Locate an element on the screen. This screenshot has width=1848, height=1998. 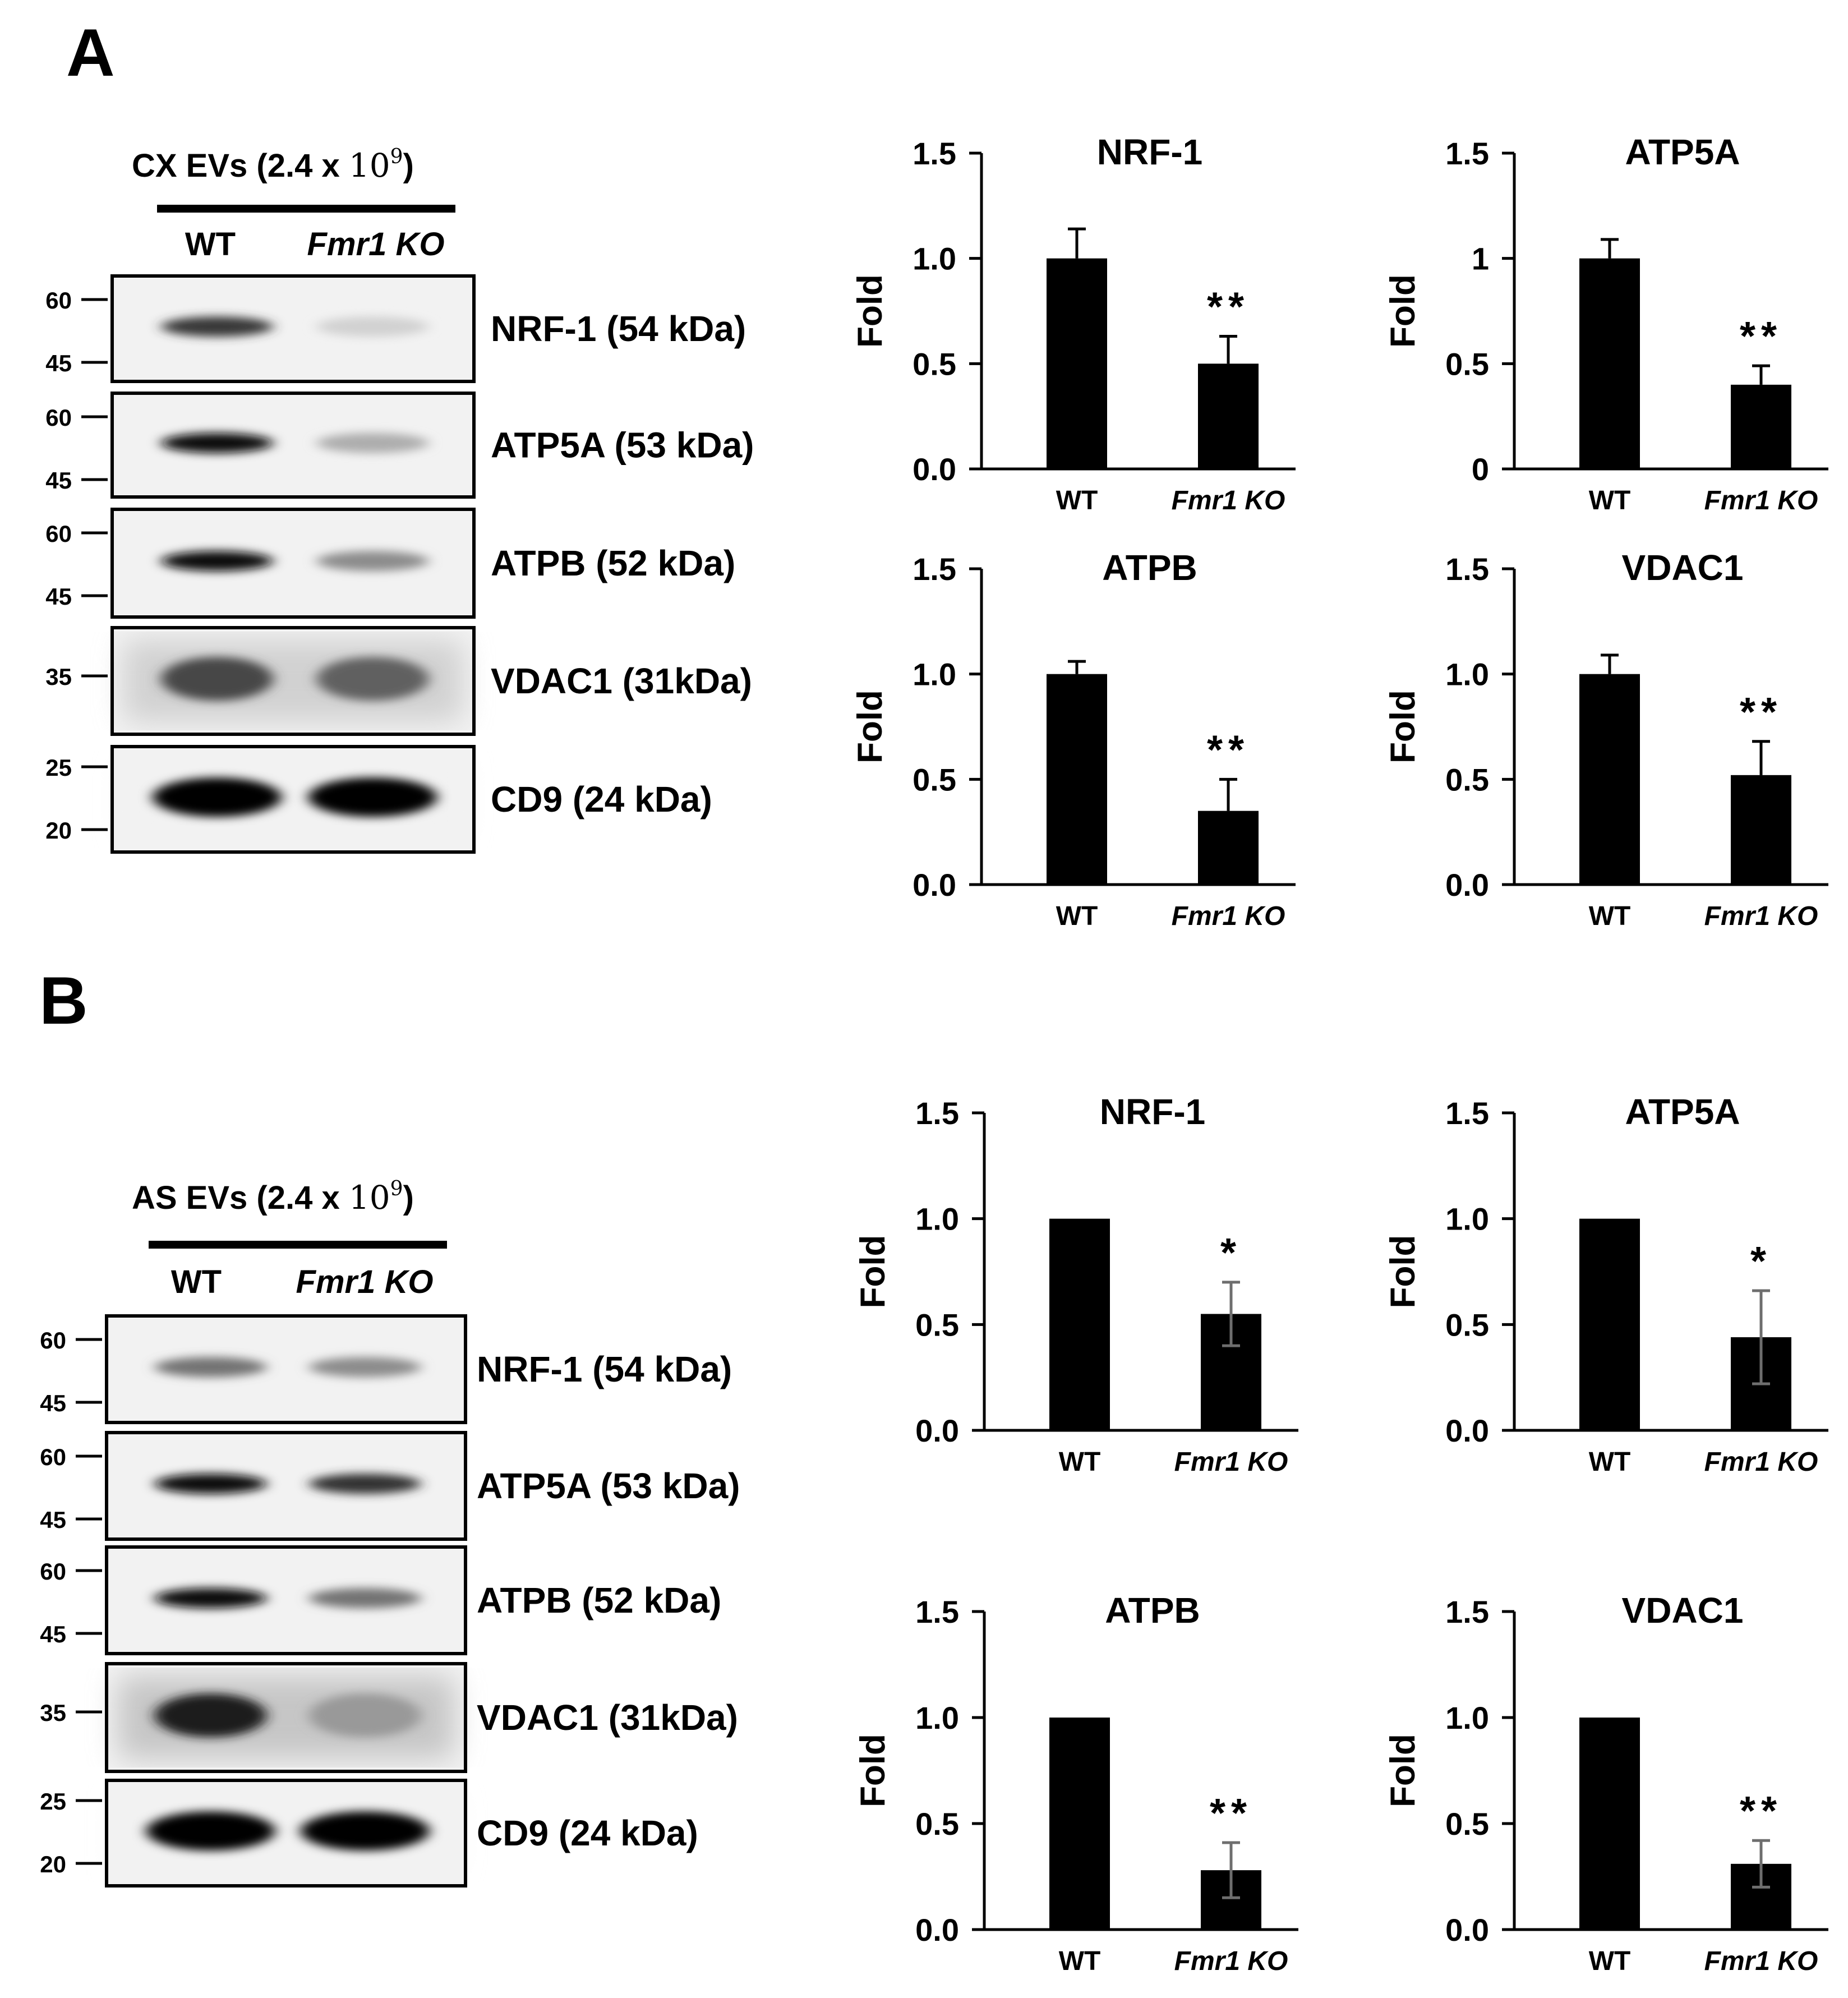
blot-row: 60 45 NRF-1 (54 kDa) is located at coordinates (395, 328).